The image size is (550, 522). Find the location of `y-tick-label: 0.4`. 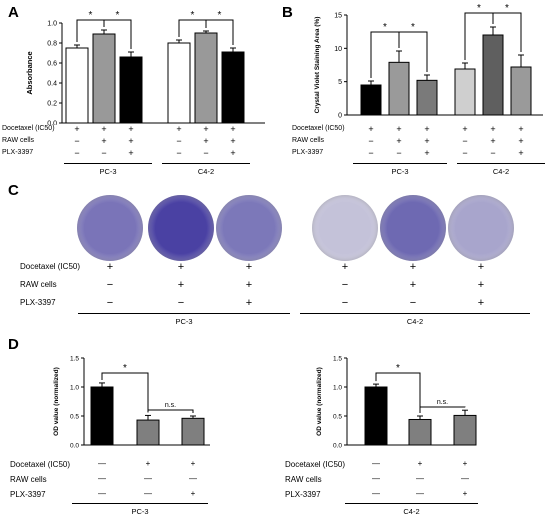

y-tick-label: 0.4 is located at coordinates (52, 84).